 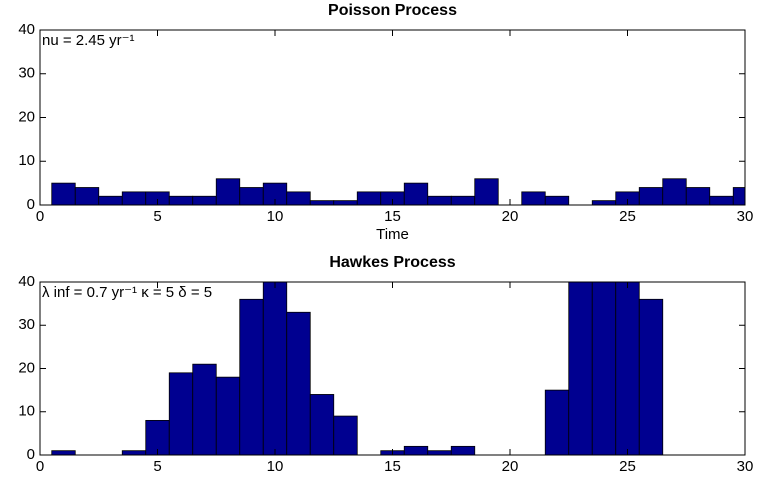 What do you see at coordinates (392, 262) in the screenshot?
I see `chart-title: Hawkes Process` at bounding box center [392, 262].